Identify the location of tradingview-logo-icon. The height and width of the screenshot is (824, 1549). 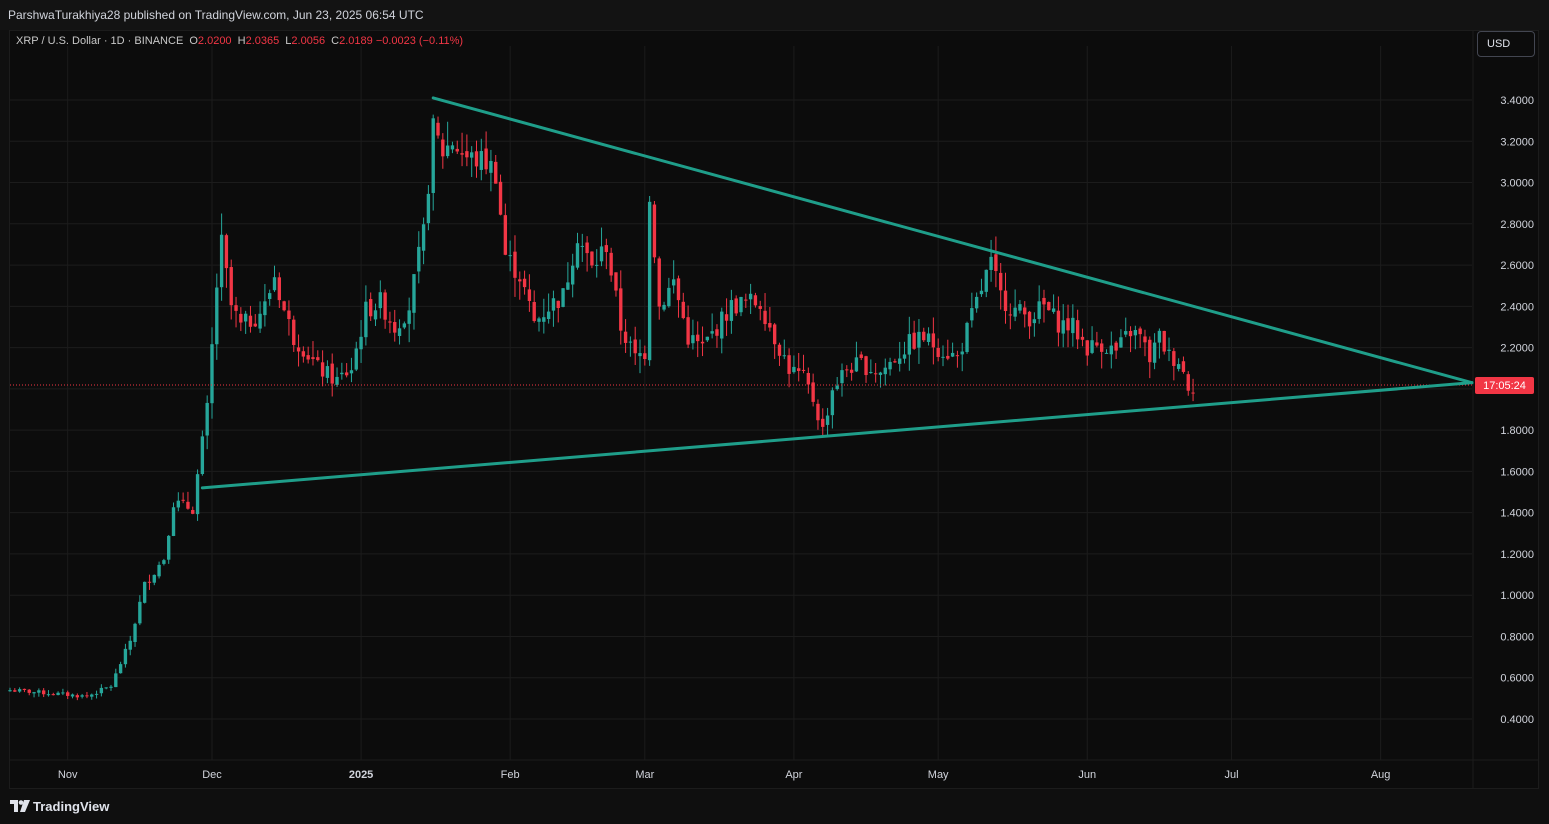
(20, 806).